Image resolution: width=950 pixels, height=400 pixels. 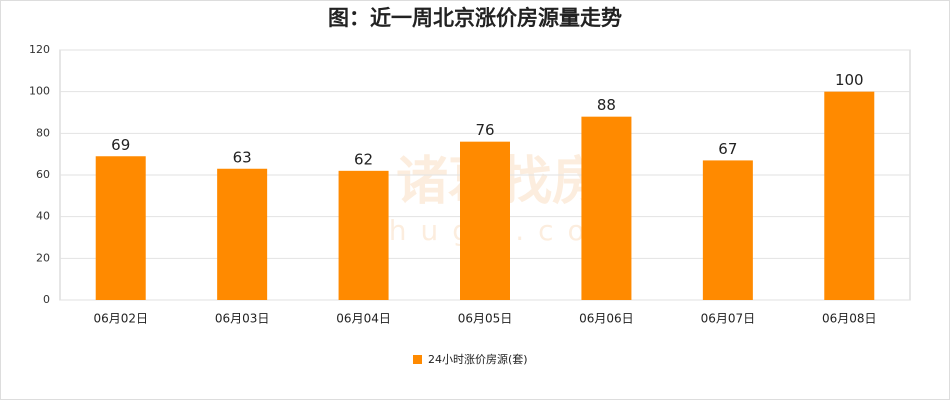 What do you see at coordinates (606, 319) in the screenshot?
I see `x-tick-label: 06月06日` at bounding box center [606, 319].